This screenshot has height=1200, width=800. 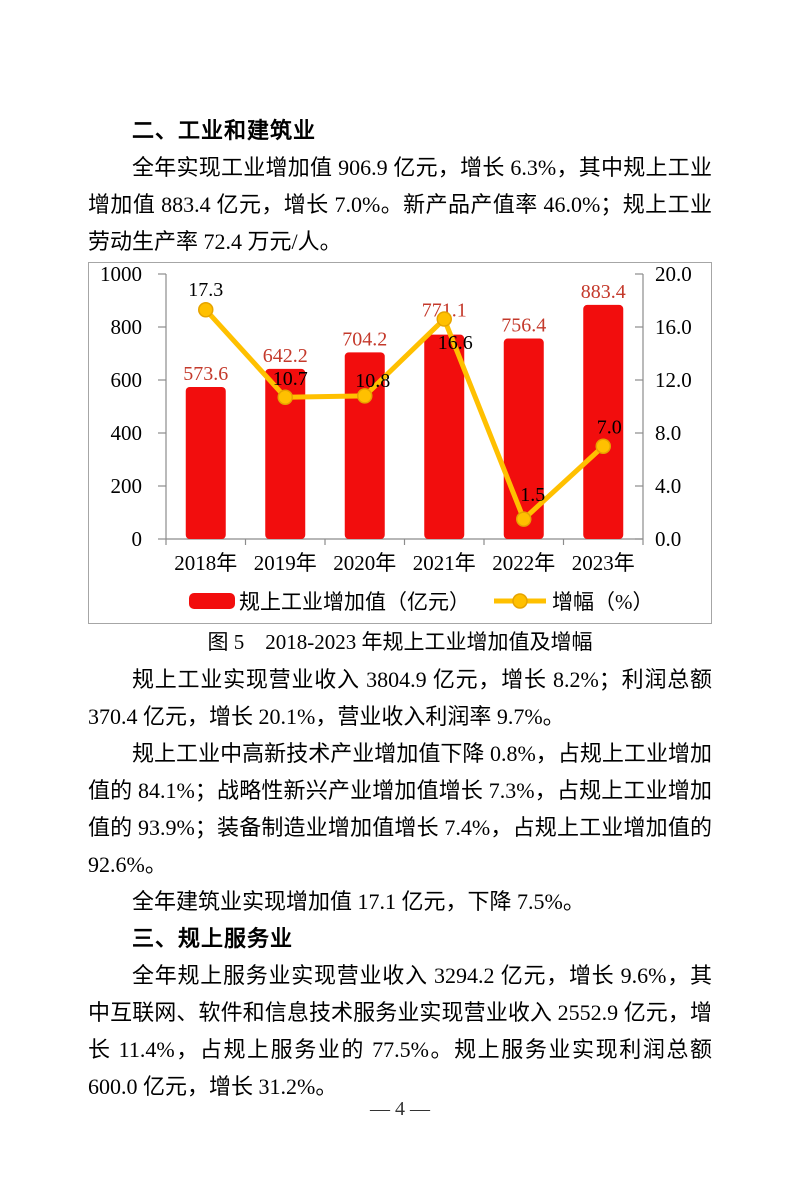 What do you see at coordinates (137, 539) in the screenshot?
I see `left-axis-tick-label: 0` at bounding box center [137, 539].